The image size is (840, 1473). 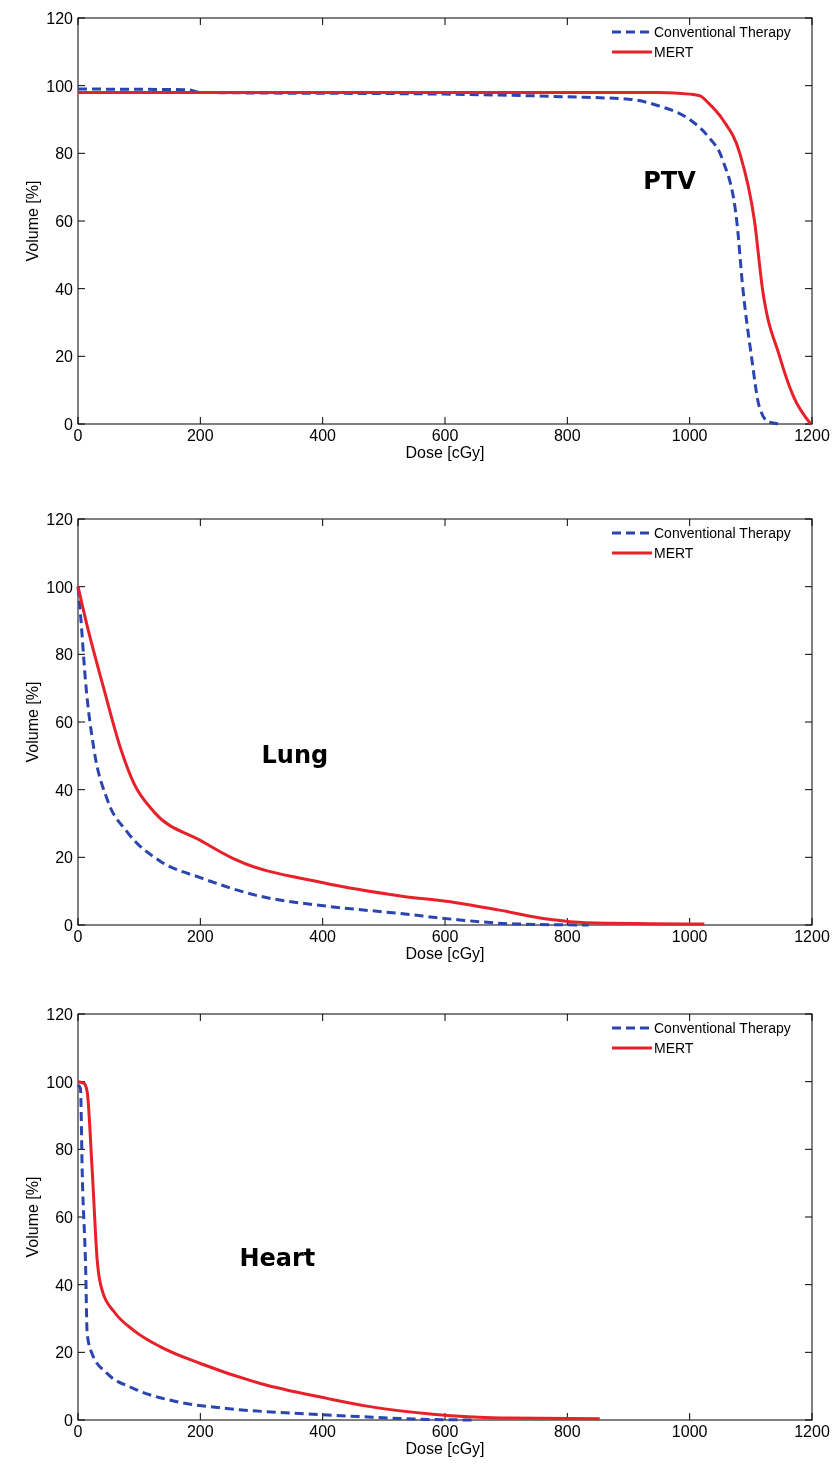 What do you see at coordinates (670, 180) in the screenshot?
I see `annotation: PTV` at bounding box center [670, 180].